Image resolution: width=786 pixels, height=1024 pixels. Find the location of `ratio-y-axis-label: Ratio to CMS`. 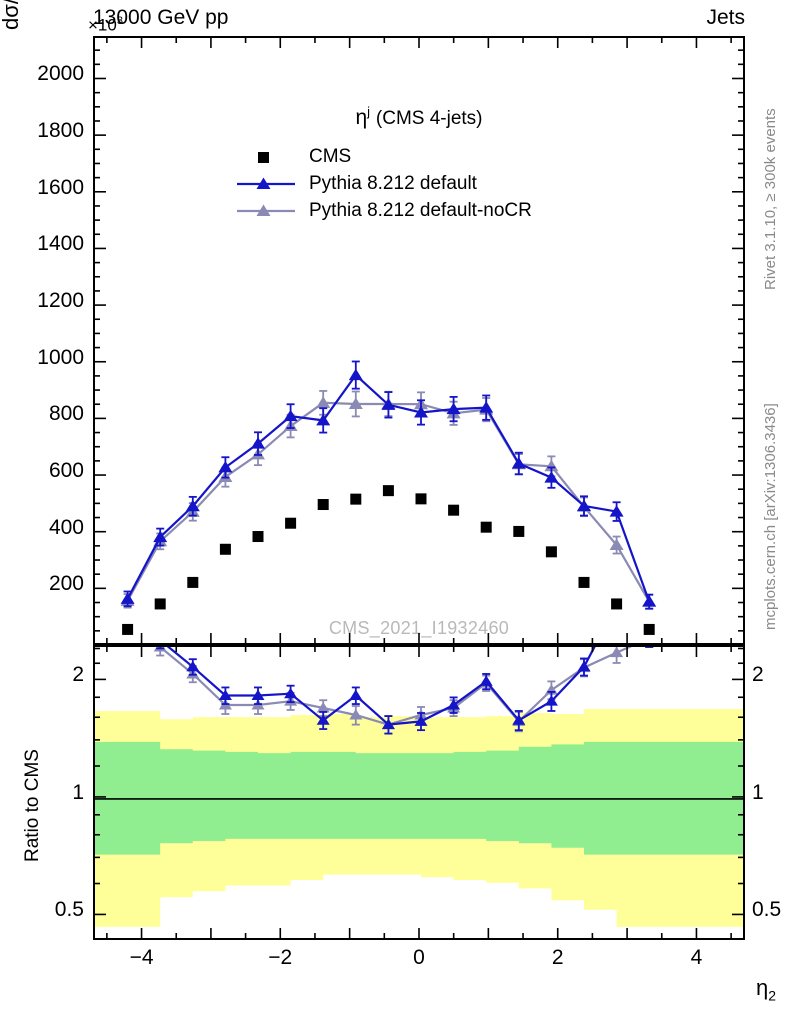

ratio-y-axis-label: Ratio to CMS is located at coordinates (32, 805).